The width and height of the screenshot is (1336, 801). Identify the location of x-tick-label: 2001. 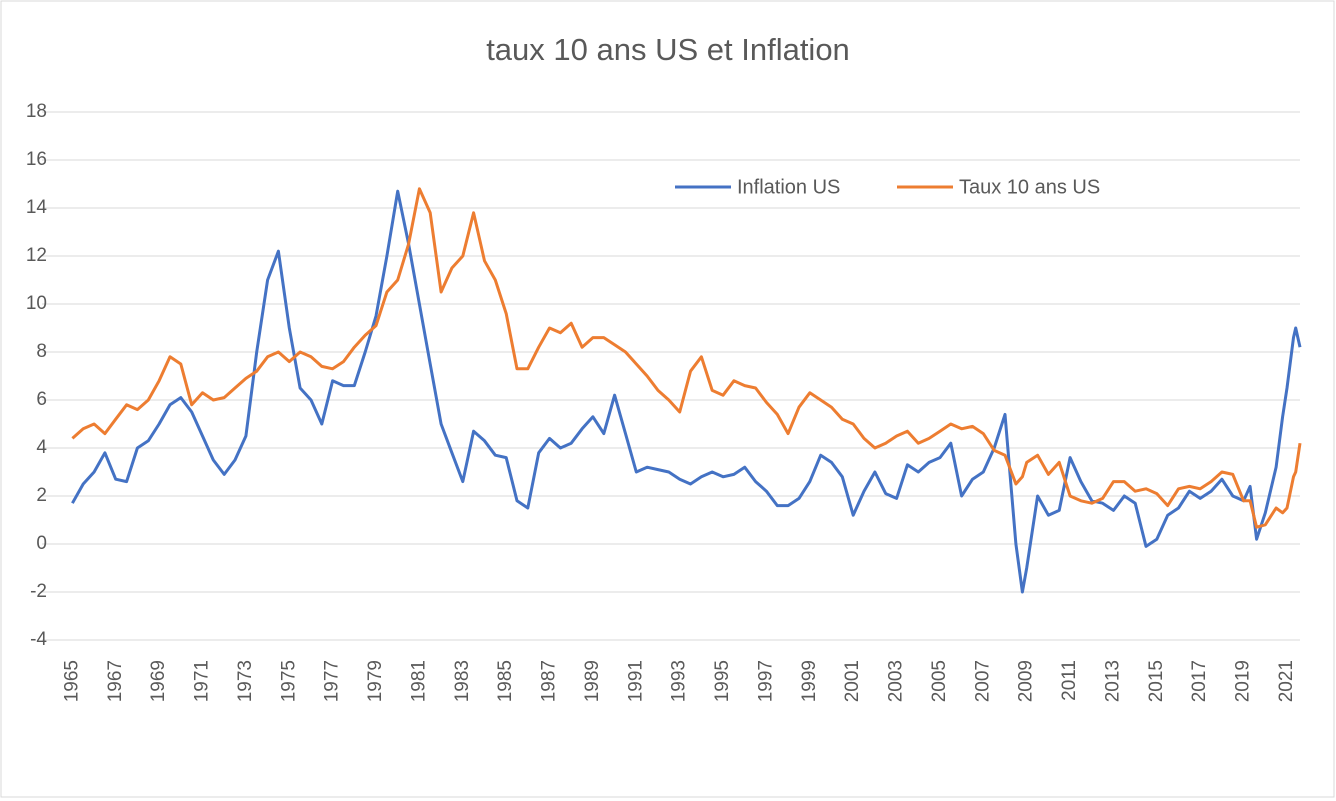
(852, 681).